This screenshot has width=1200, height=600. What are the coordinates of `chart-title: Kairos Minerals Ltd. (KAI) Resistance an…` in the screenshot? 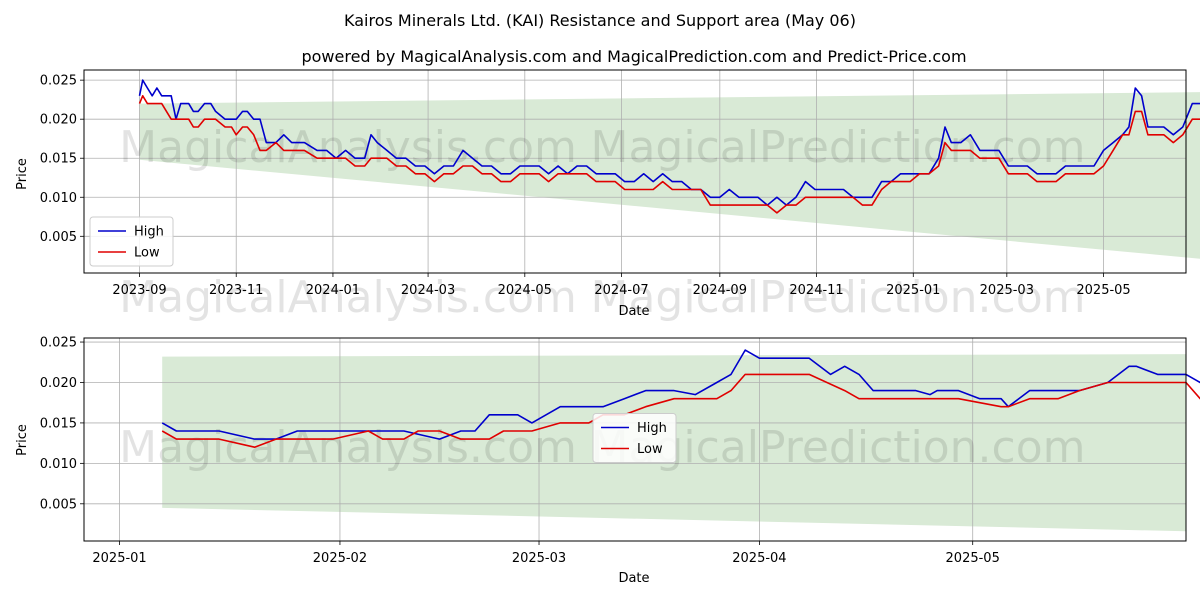 It's located at (600, 20).